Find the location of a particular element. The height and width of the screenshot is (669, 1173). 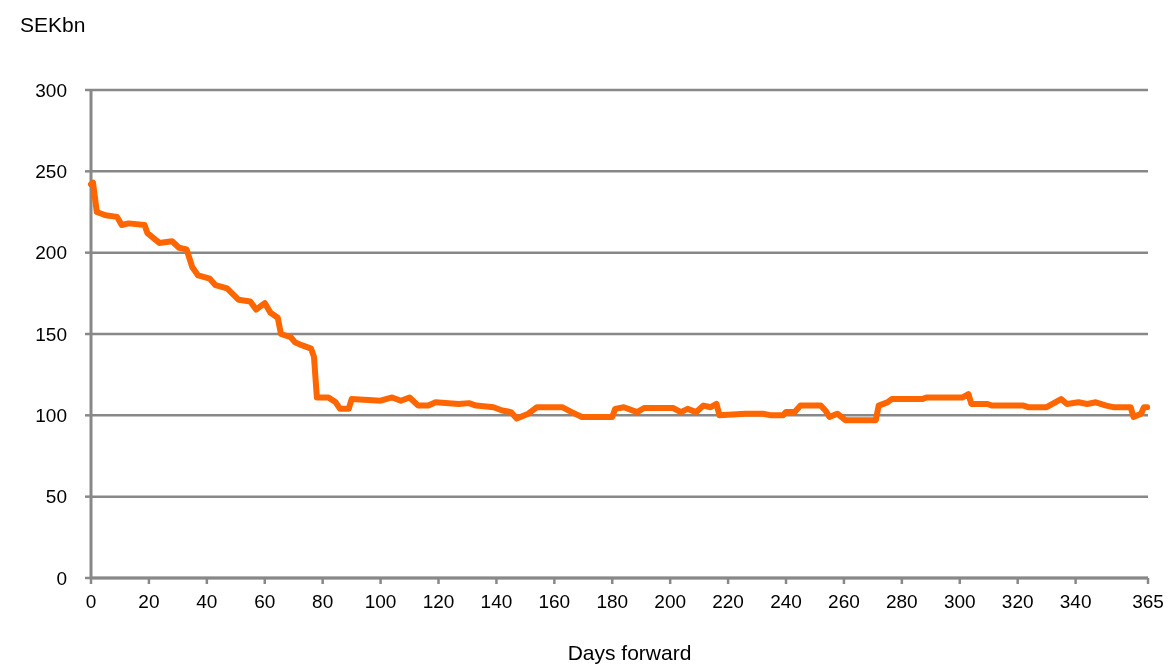

x-tick-label: 200 is located at coordinates (670, 601).